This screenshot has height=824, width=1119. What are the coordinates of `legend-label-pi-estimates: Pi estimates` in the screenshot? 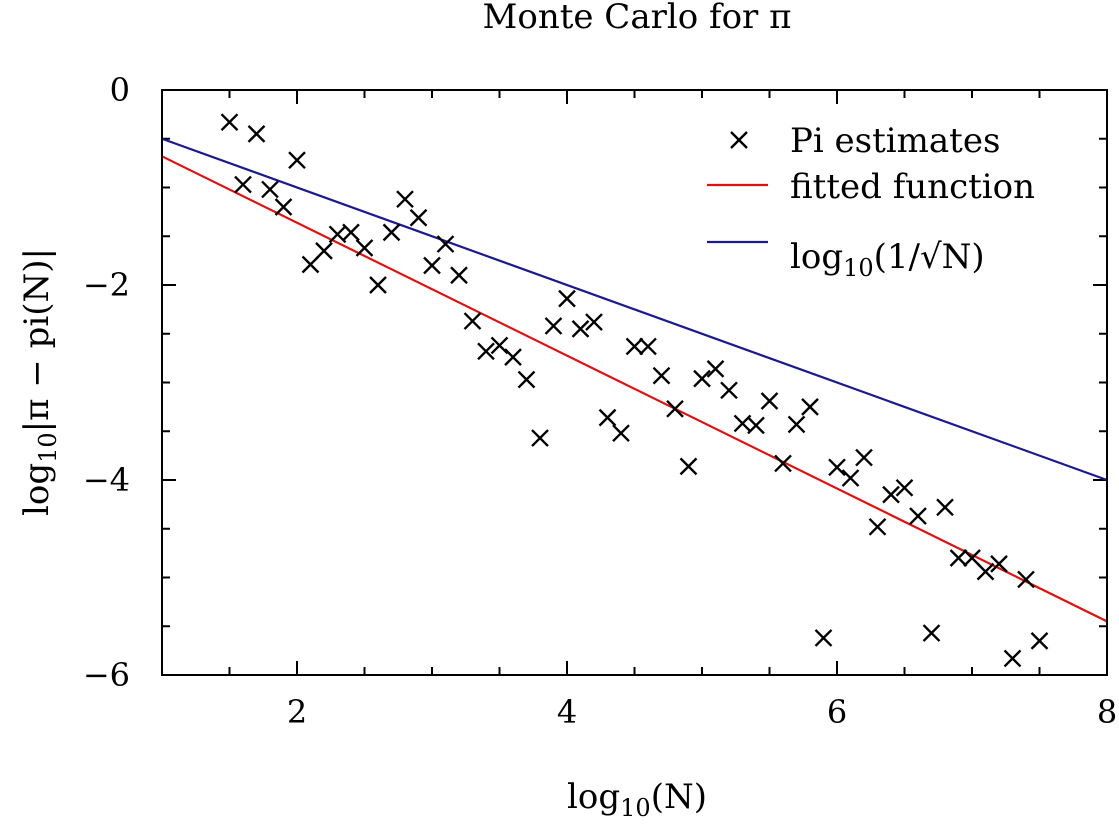 It's located at (895, 141).